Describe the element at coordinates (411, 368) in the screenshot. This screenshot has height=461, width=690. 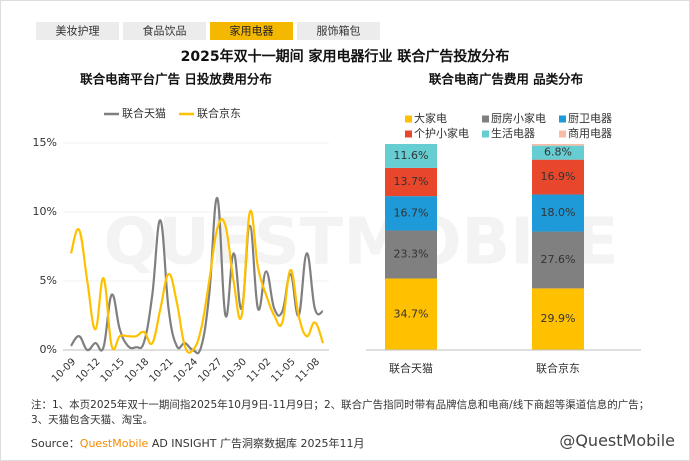
I see `x-tick-label: 联合天猫` at that location.